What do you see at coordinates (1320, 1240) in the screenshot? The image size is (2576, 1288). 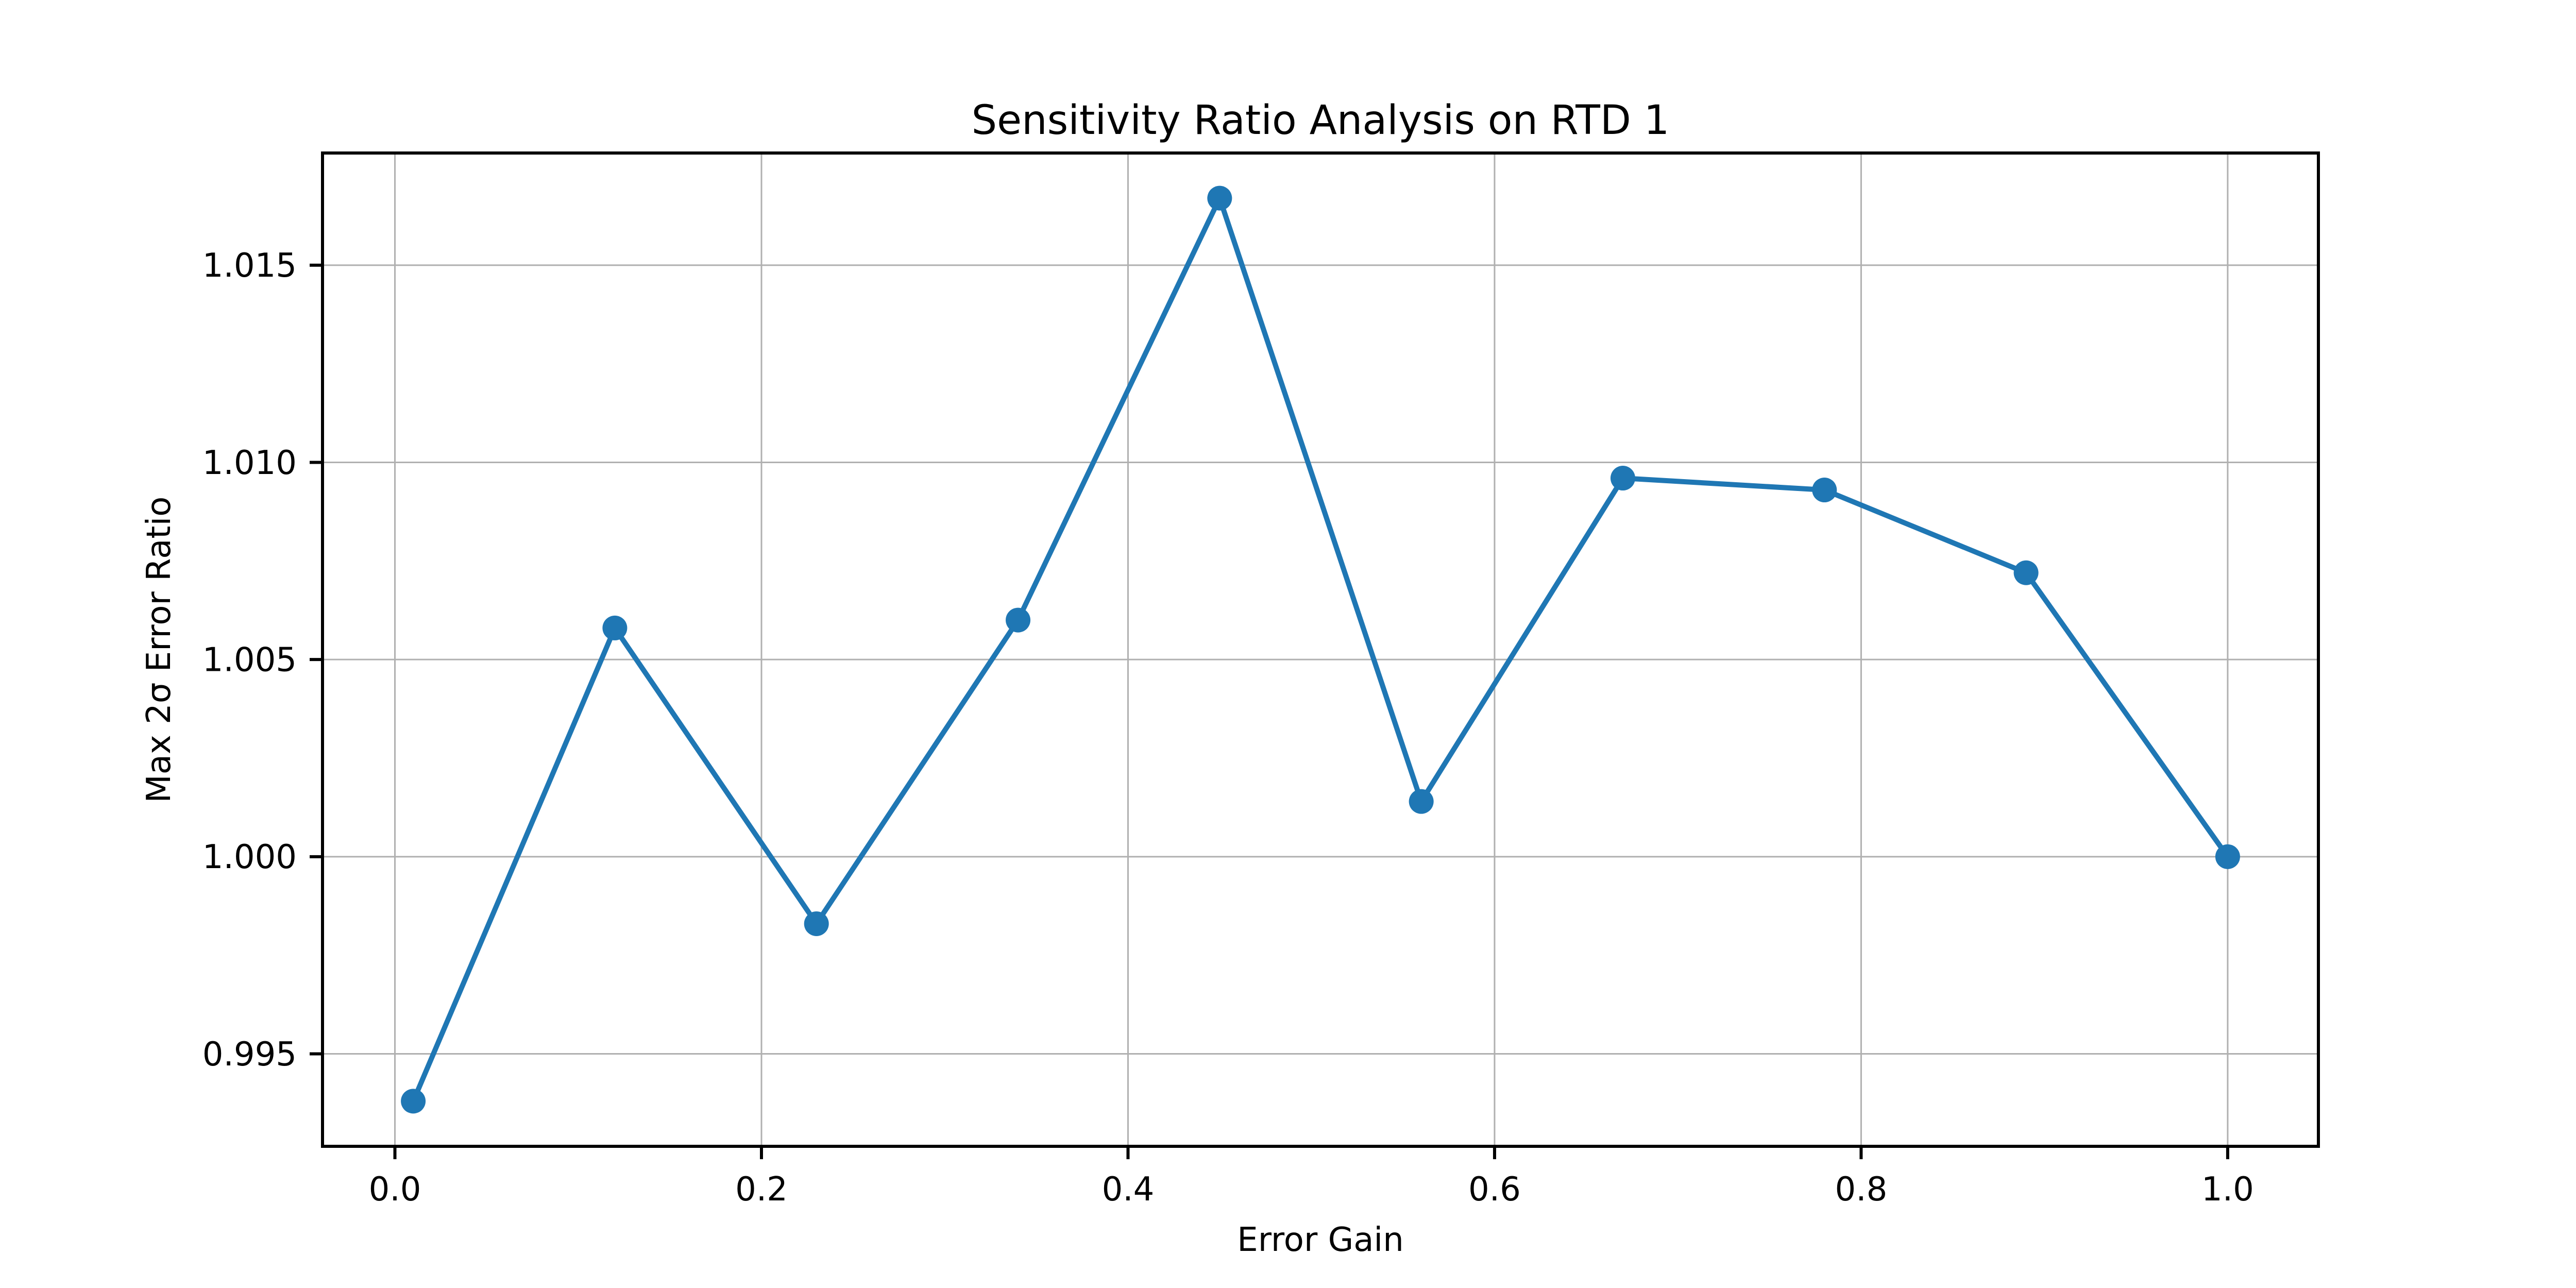 I see `x-axis-label: Error Gain` at bounding box center [1320, 1240].